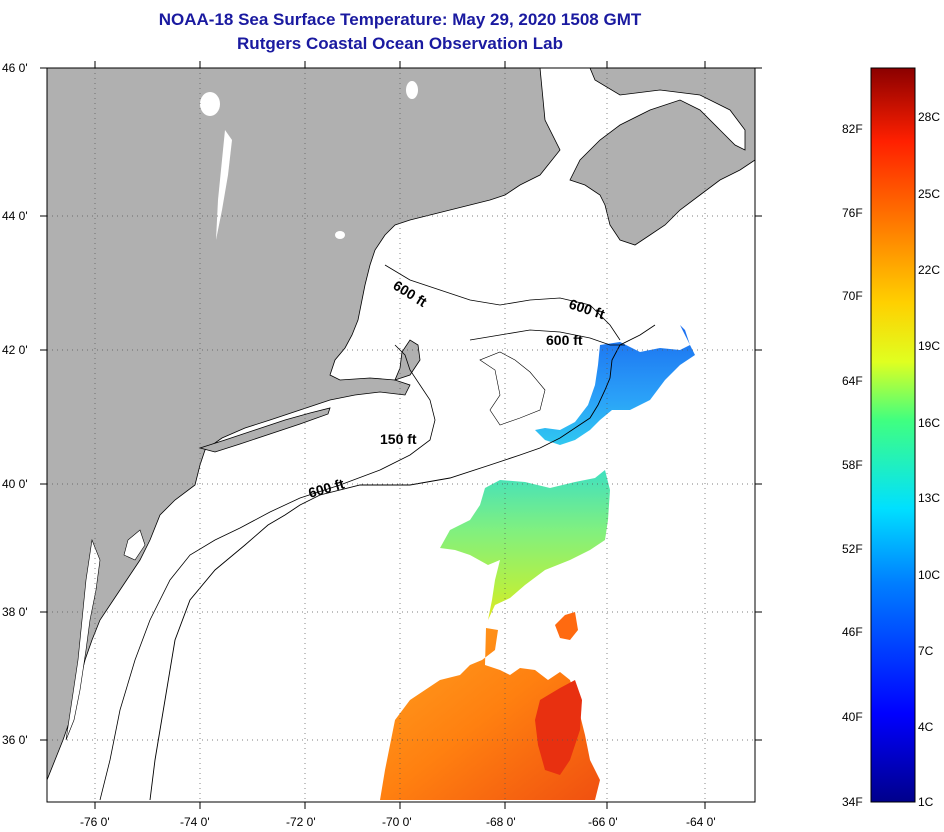  What do you see at coordinates (852, 717) in the screenshot?
I see `colorbar-f-label: 40F` at bounding box center [852, 717].